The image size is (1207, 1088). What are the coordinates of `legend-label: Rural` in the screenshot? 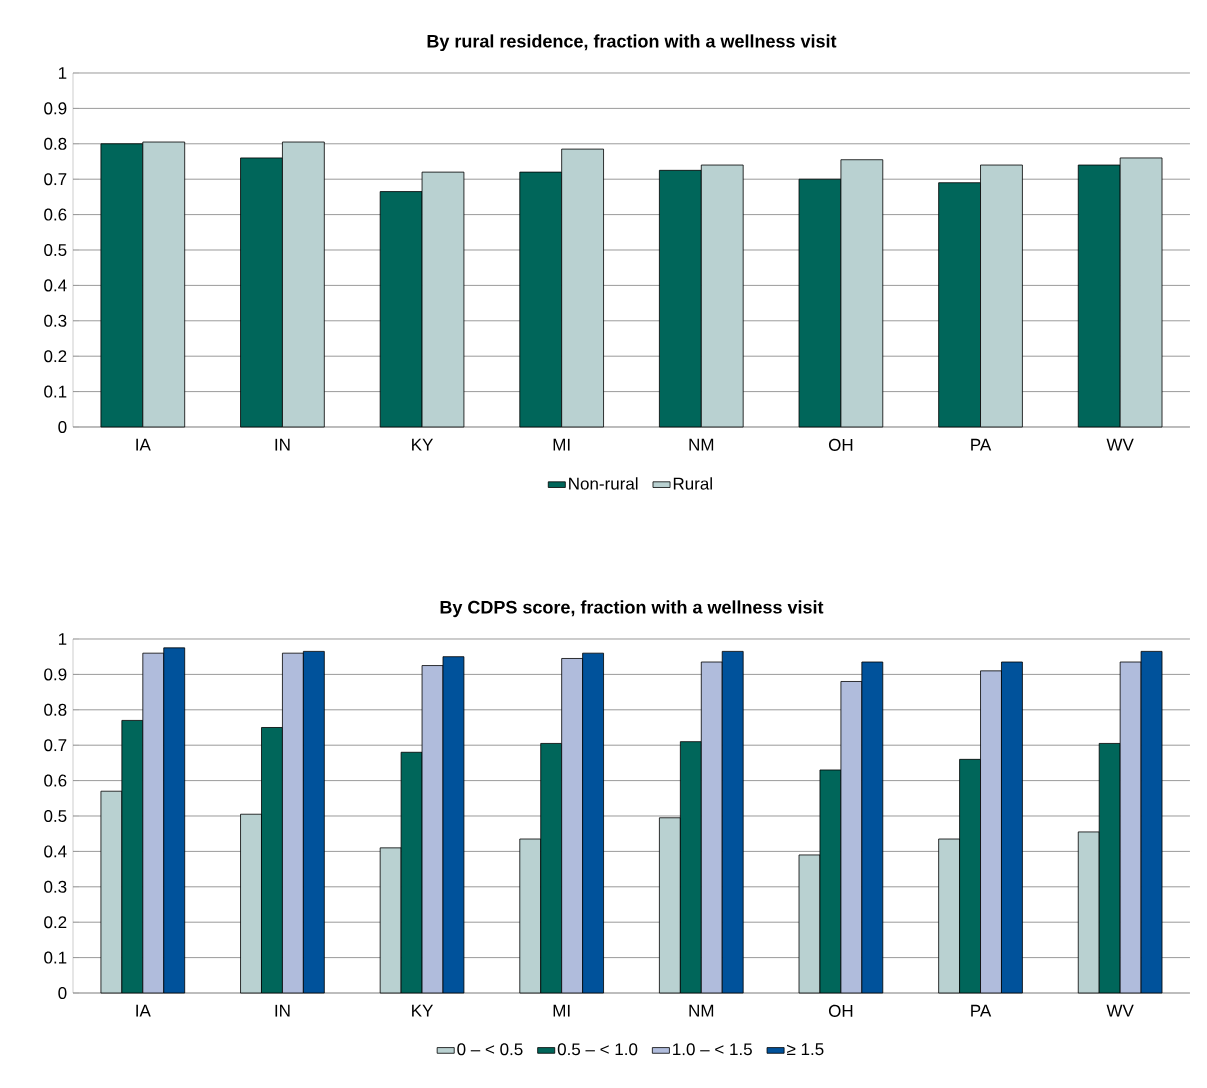 It's located at (692, 483).